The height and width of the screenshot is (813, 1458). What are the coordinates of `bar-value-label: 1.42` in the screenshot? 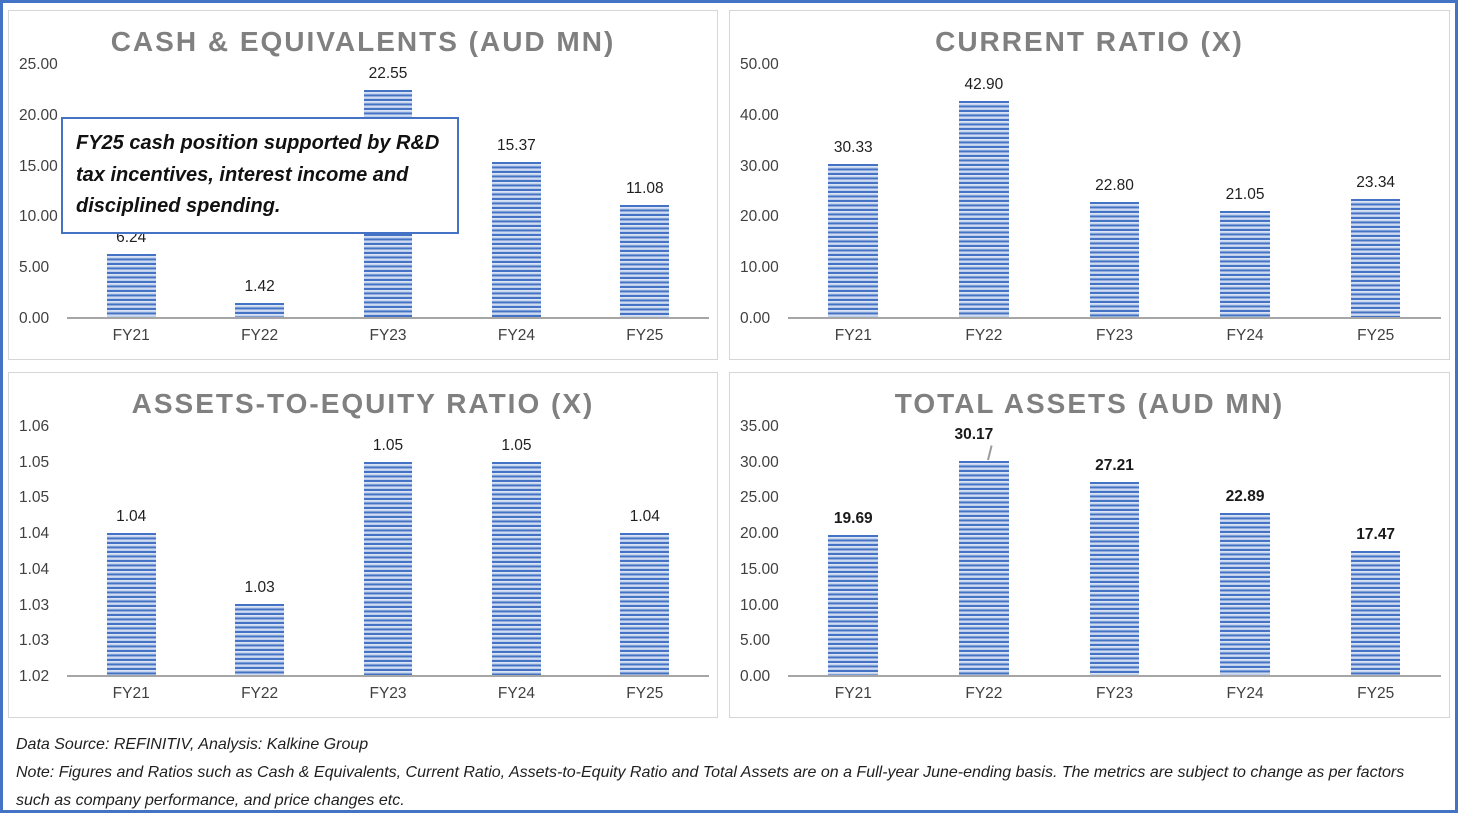 It's located at (259, 286).